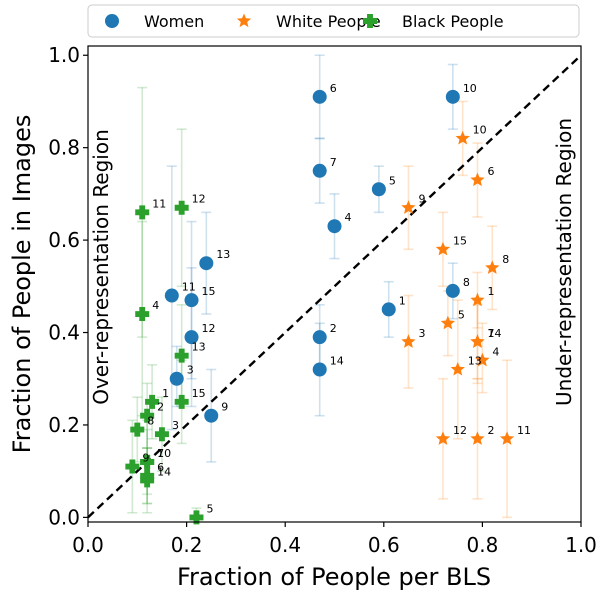  Describe the element at coordinates (384, 545) in the screenshot. I see `x-tick-label: 0.6` at that location.